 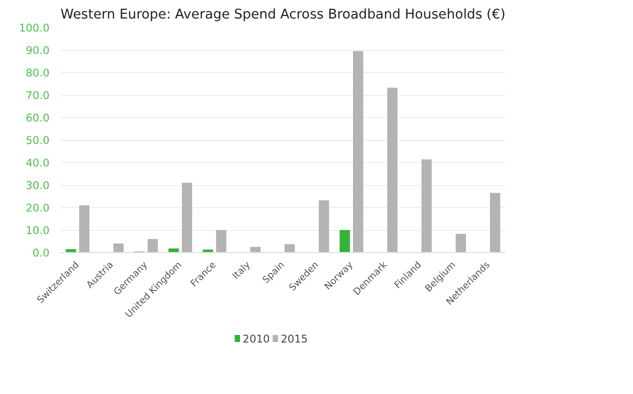 What do you see at coordinates (41, 253) in the screenshot?
I see `y-tick-label: 0.0` at bounding box center [41, 253].